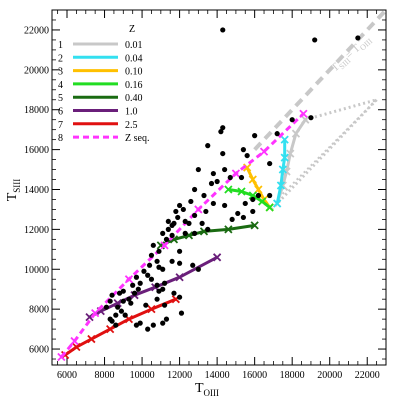 The image size is (407, 412). Describe the element at coordinates (60, 138) in the screenshot. I see `legend-number: 8` at that location.